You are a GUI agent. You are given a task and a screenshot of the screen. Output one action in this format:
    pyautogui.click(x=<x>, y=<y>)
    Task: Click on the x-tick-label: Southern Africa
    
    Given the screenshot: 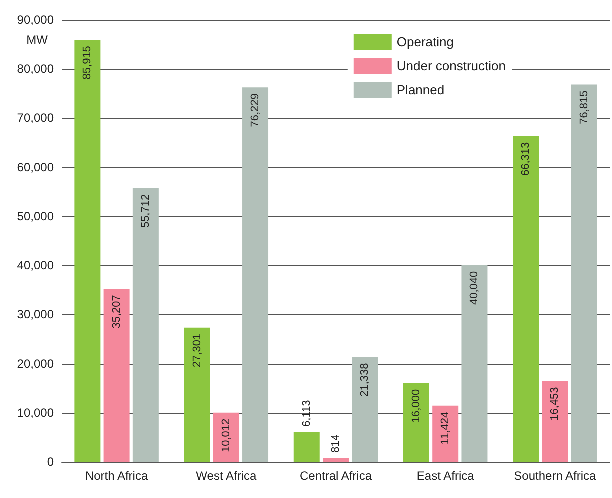 What is the action you would take?
    pyautogui.click(x=555, y=476)
    